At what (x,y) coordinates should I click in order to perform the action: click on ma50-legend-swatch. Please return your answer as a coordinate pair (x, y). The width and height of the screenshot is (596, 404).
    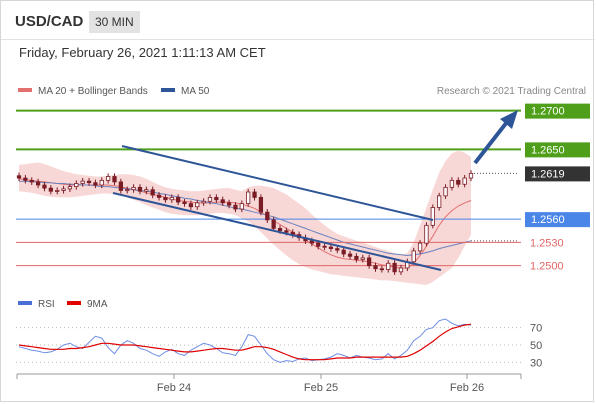
    Looking at the image, I should click on (168, 90).